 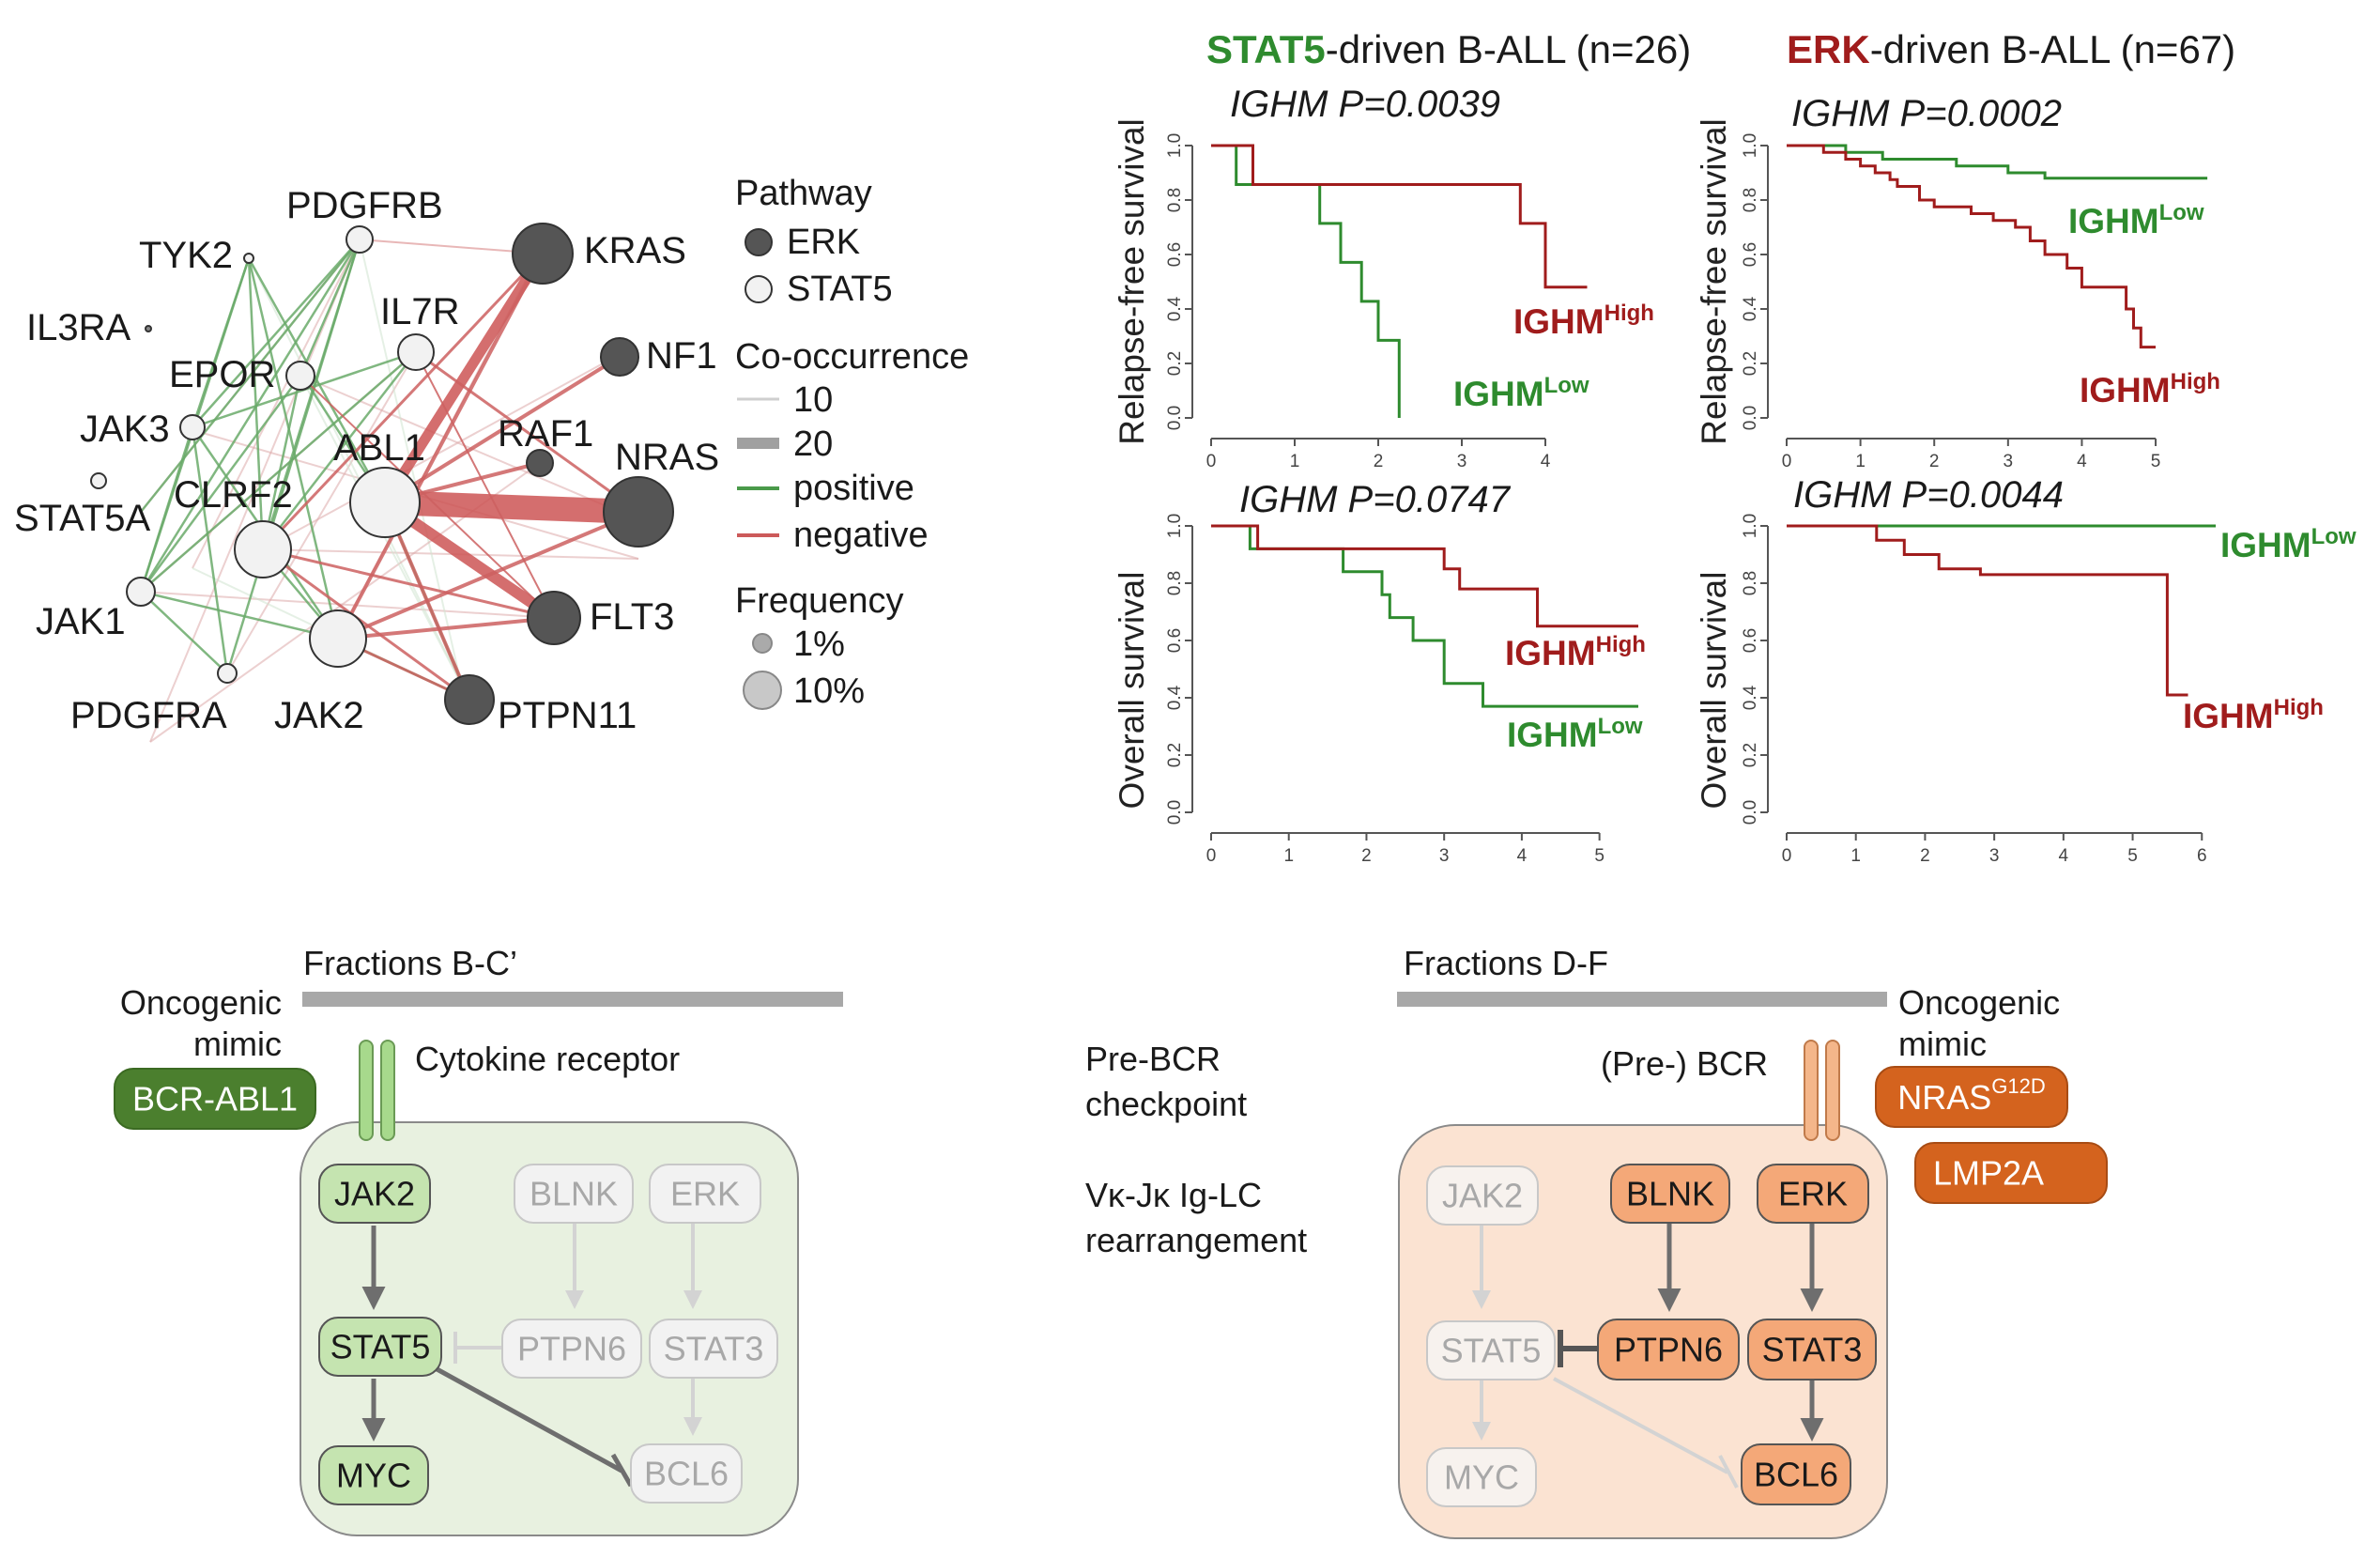 What do you see at coordinates (1288, 856) in the screenshot?
I see `km-x-tick-label: 1` at bounding box center [1288, 856].